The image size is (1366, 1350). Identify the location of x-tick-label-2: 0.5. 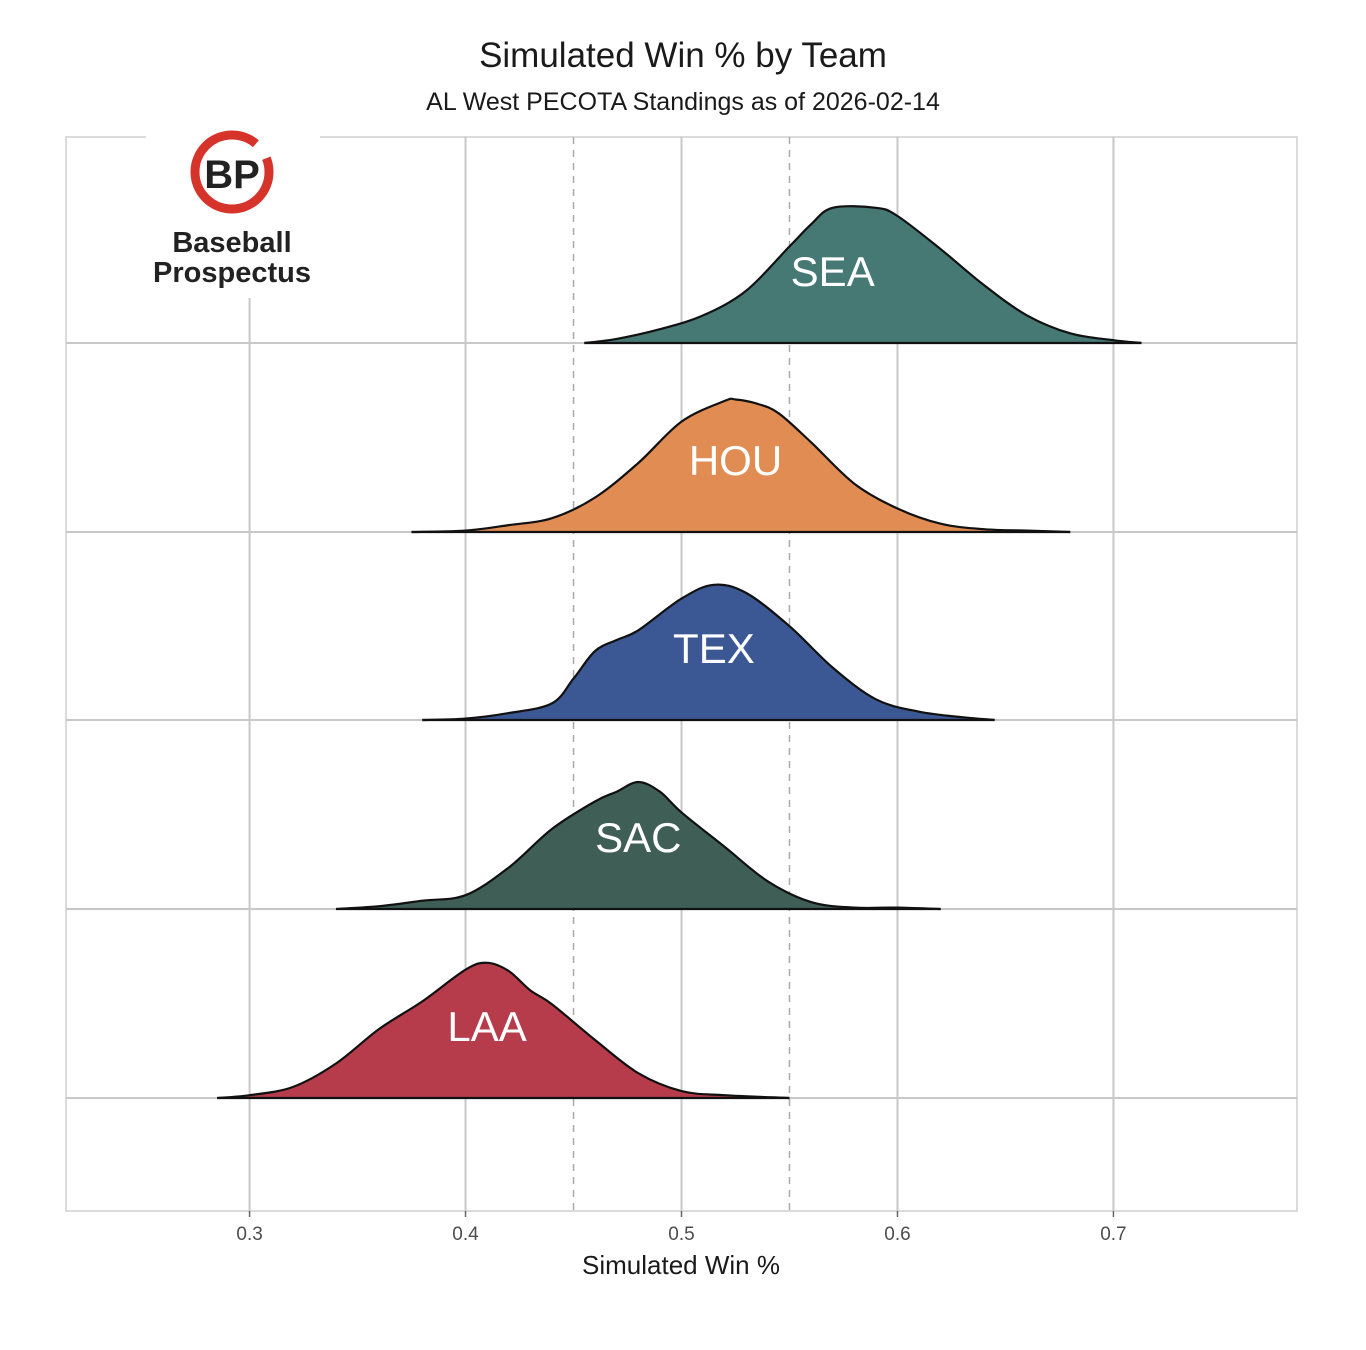
(681, 1234).